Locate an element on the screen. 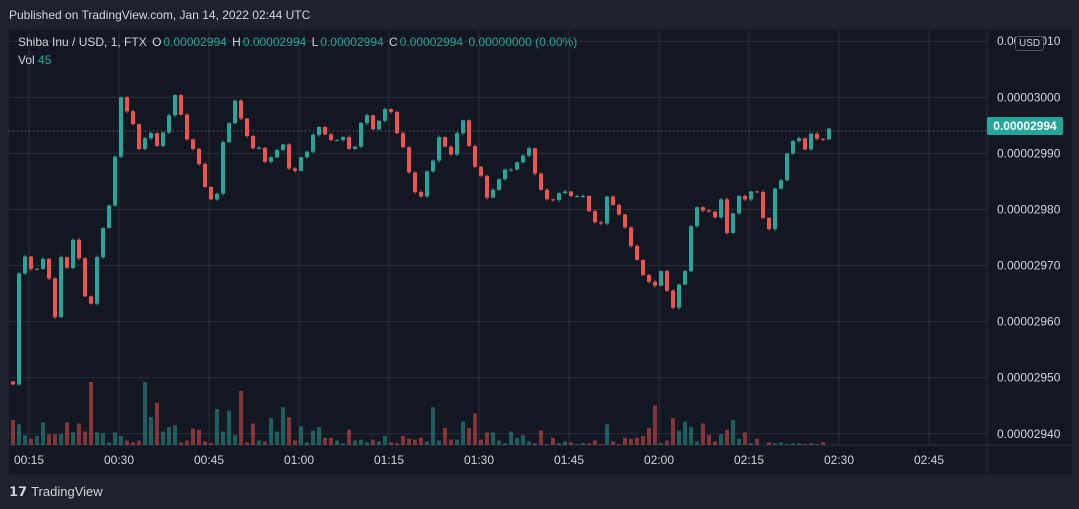 The image size is (1079, 509). price-tick-label: 0.00002980 is located at coordinates (1029, 209).